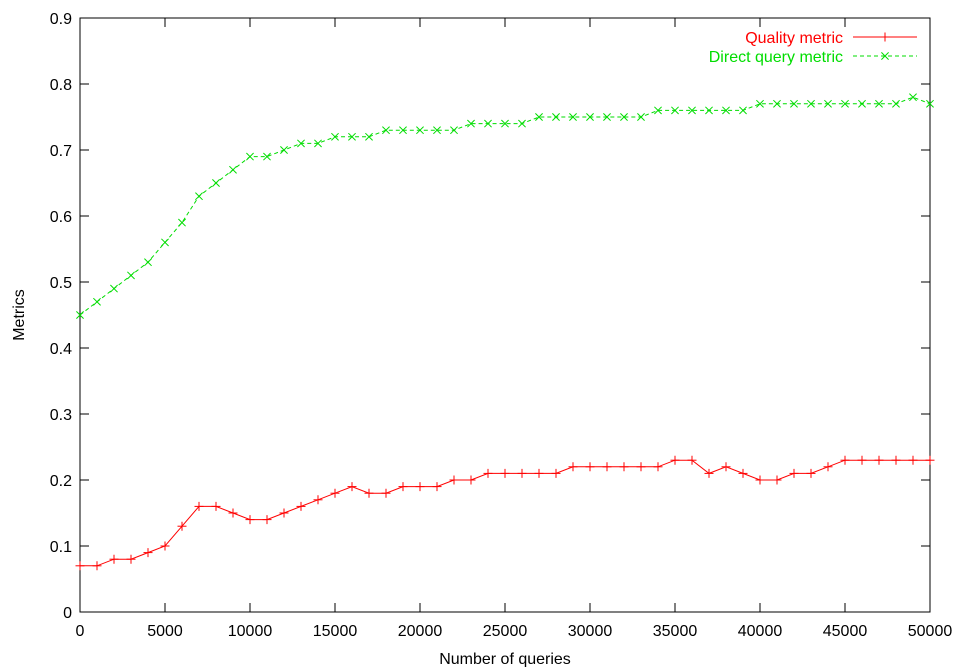 The image size is (954, 667). What do you see at coordinates (845, 631) in the screenshot?
I see `x-tick-label: 45000` at bounding box center [845, 631].